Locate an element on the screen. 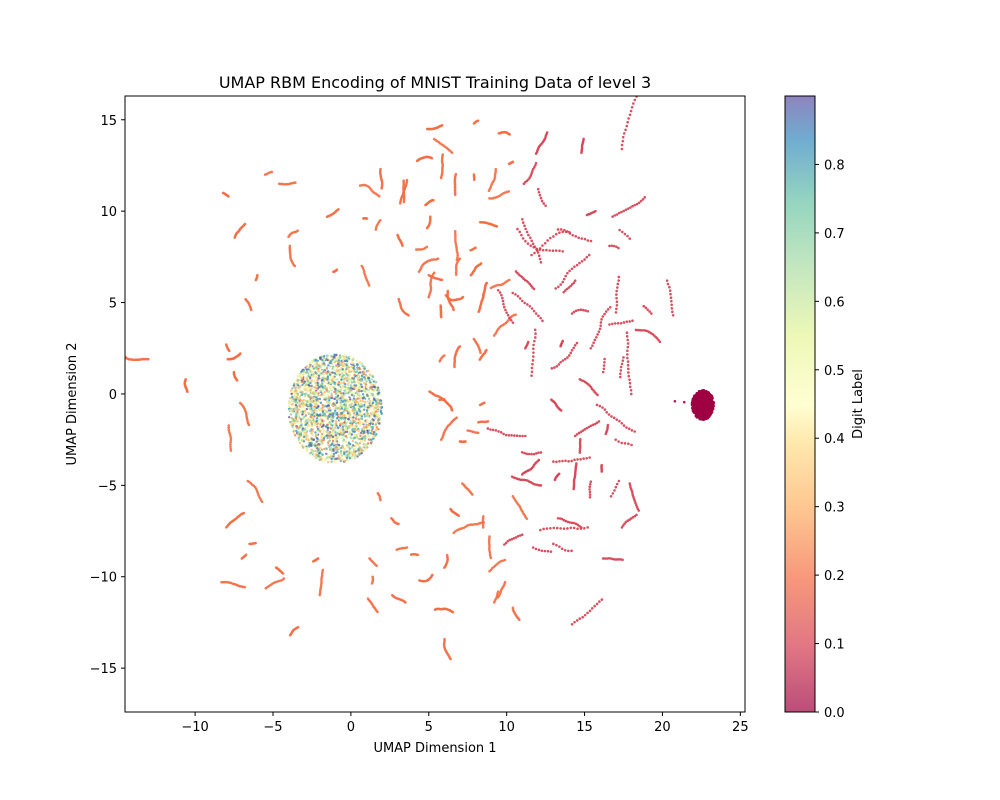 The width and height of the screenshot is (1000, 800). x-tick-label: 5 is located at coordinates (429, 727).